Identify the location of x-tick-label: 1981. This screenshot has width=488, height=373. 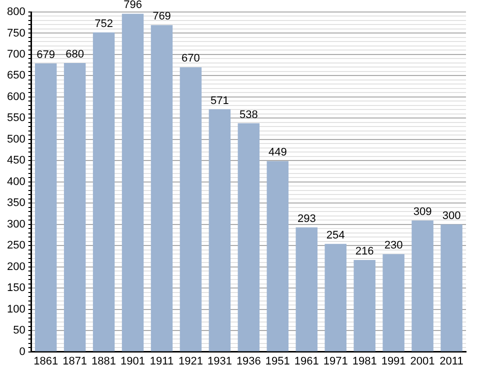
(364, 361).